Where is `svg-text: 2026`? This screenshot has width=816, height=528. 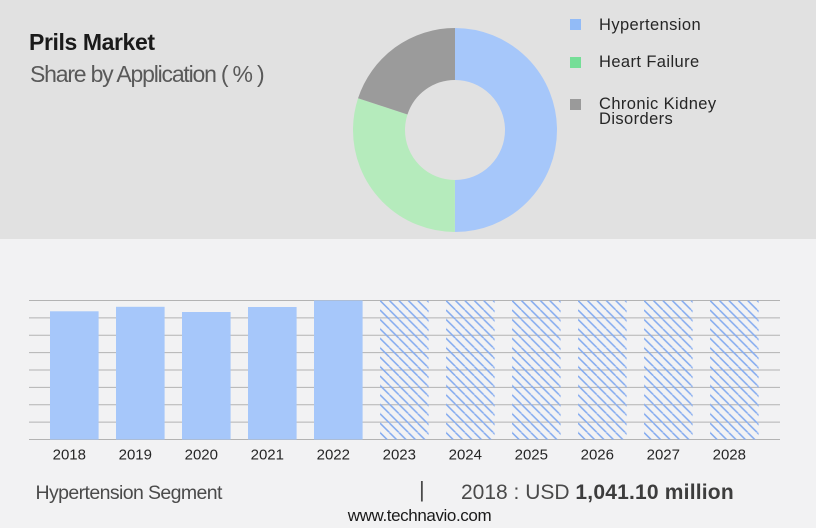
svg-text: 2026 is located at coordinates (597, 454).